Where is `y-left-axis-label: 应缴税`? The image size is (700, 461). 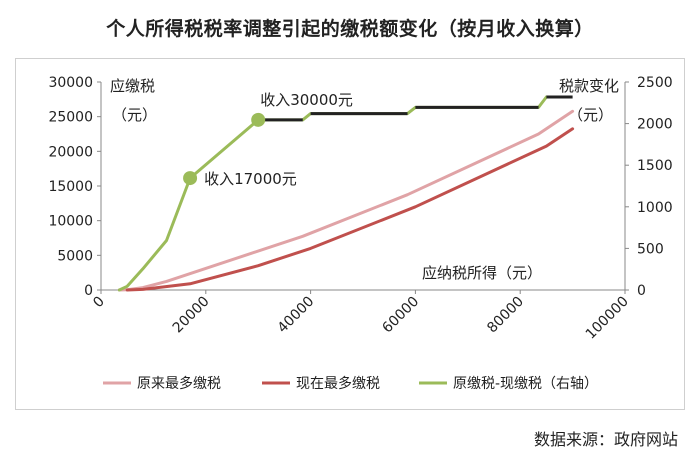 y-left-axis-label: 应缴税 is located at coordinates (132, 86).